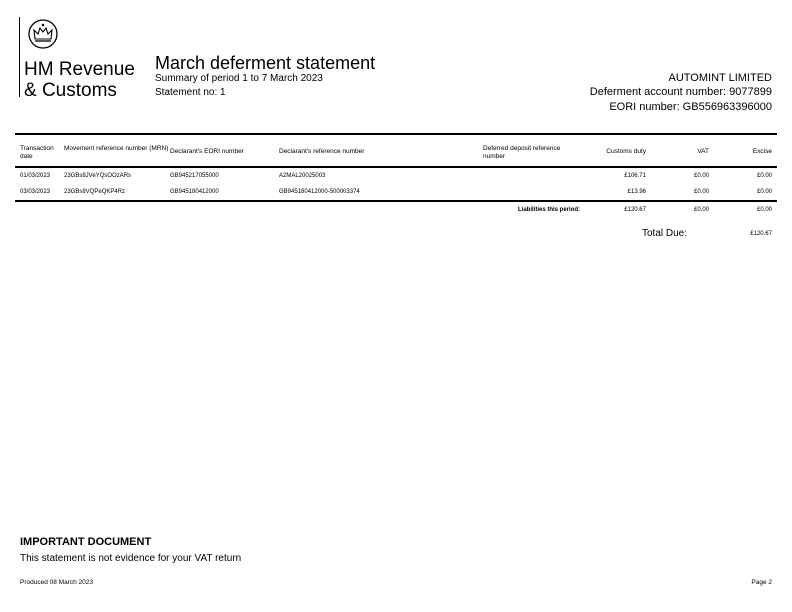 This screenshot has width=792, height=612. What do you see at coordinates (98, 176) in the screenshot?
I see `cell-mrn: 23GBs8JVeYQsOOzARs` at bounding box center [98, 176].